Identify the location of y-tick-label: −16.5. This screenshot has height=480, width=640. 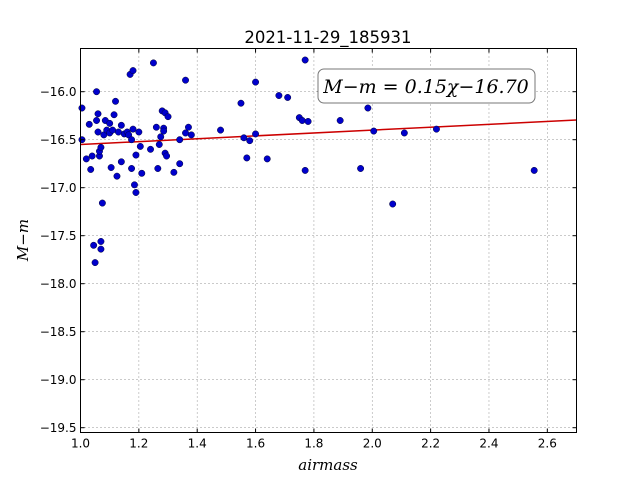
(58, 140).